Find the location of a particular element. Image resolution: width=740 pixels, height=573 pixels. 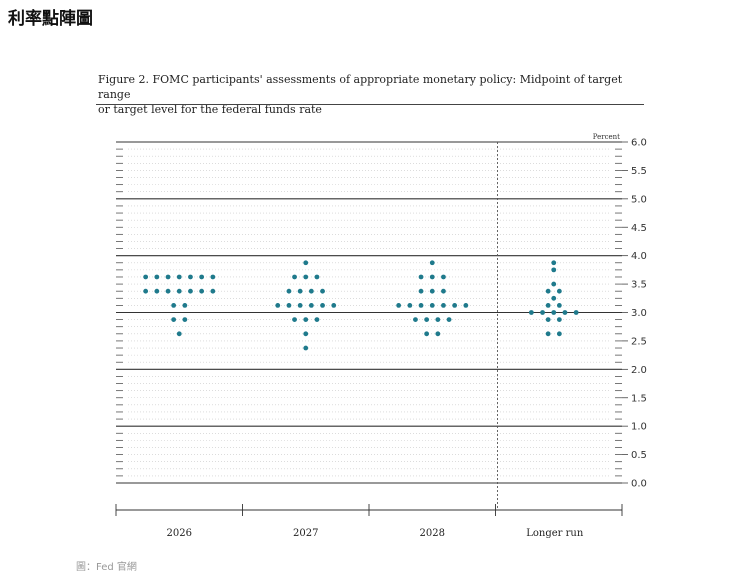

y-tick-label: 1.0 is located at coordinates (639, 427).